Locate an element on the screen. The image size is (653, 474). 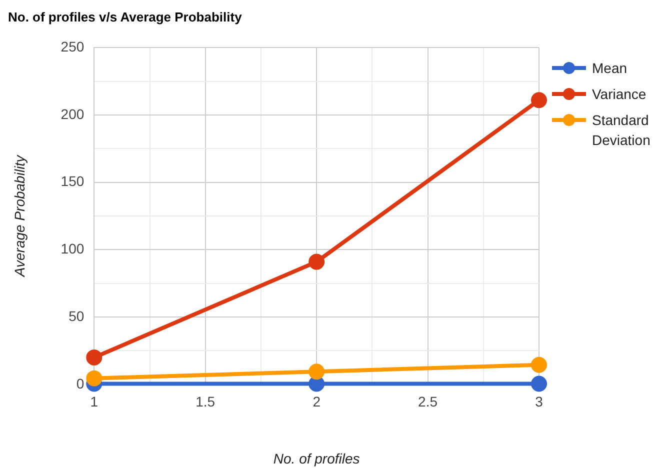
legend-label: Mean is located at coordinates (610, 68).